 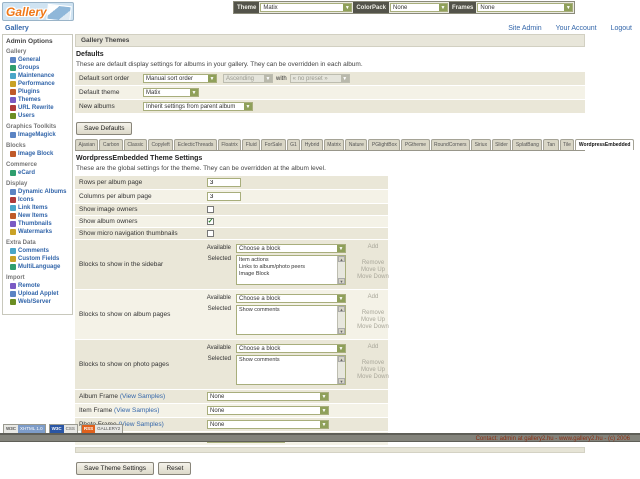 I want to click on user-links: Site Admin Your Account Logout, so click(x=564, y=28).